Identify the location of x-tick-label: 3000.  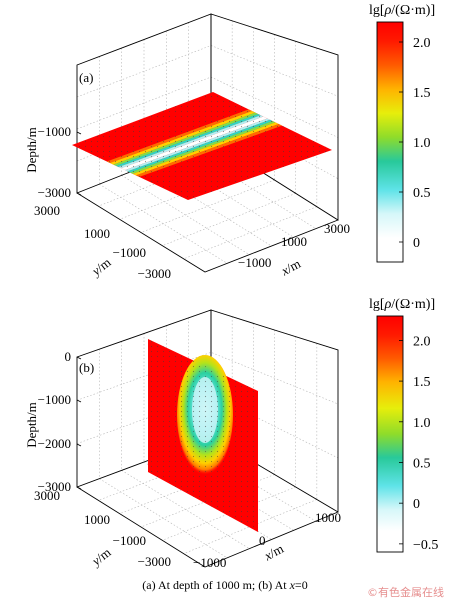
(337, 228).